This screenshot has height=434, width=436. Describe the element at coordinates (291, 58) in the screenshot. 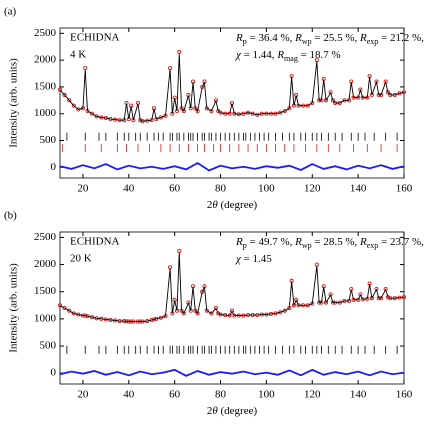

I see `text-run: mag` at that location.